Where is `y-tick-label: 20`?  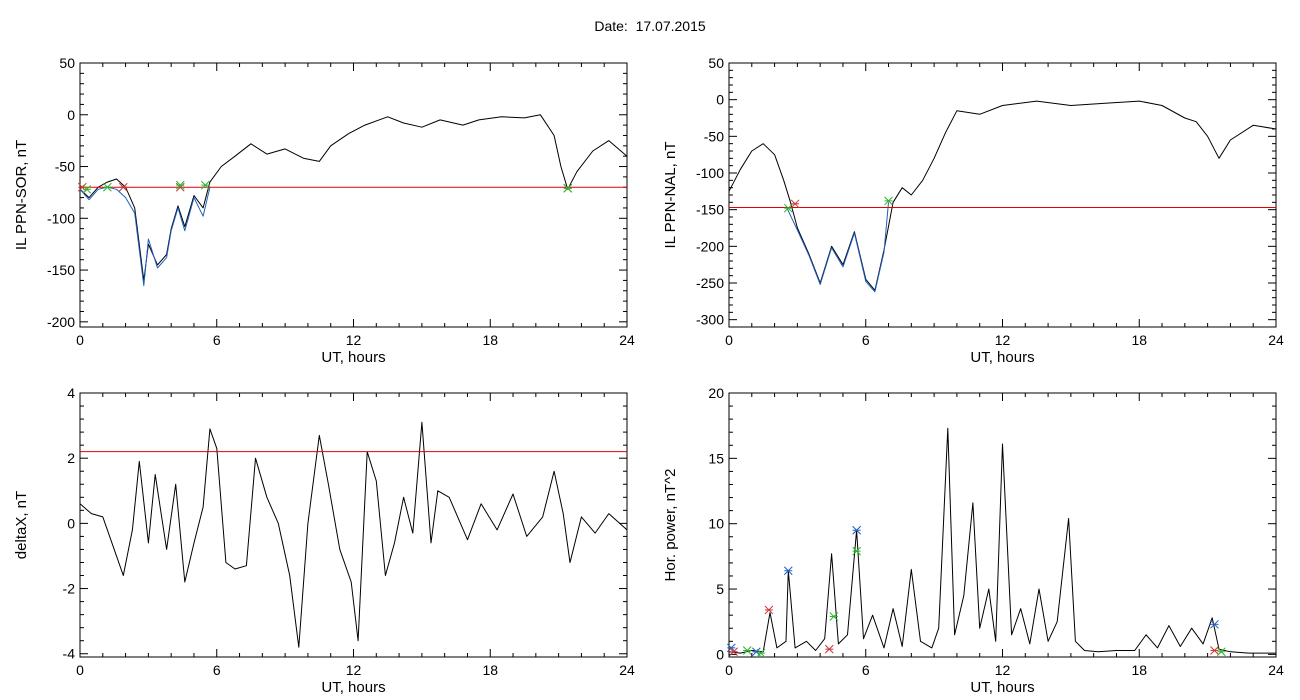 y-tick-label: 20 is located at coordinates (716, 393).